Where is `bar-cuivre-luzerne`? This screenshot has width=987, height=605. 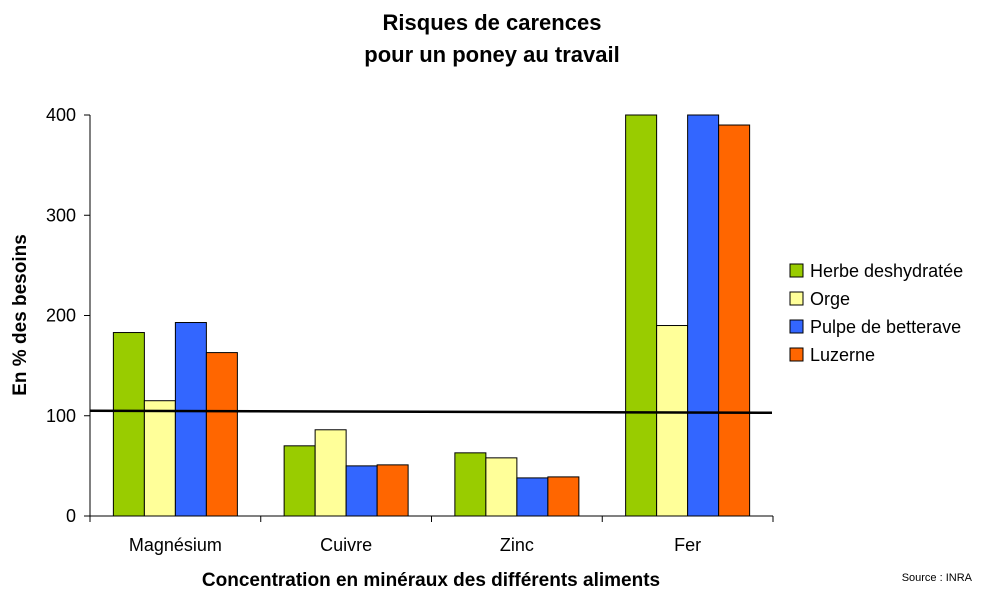
bar-cuivre-luzerne is located at coordinates (392, 490).